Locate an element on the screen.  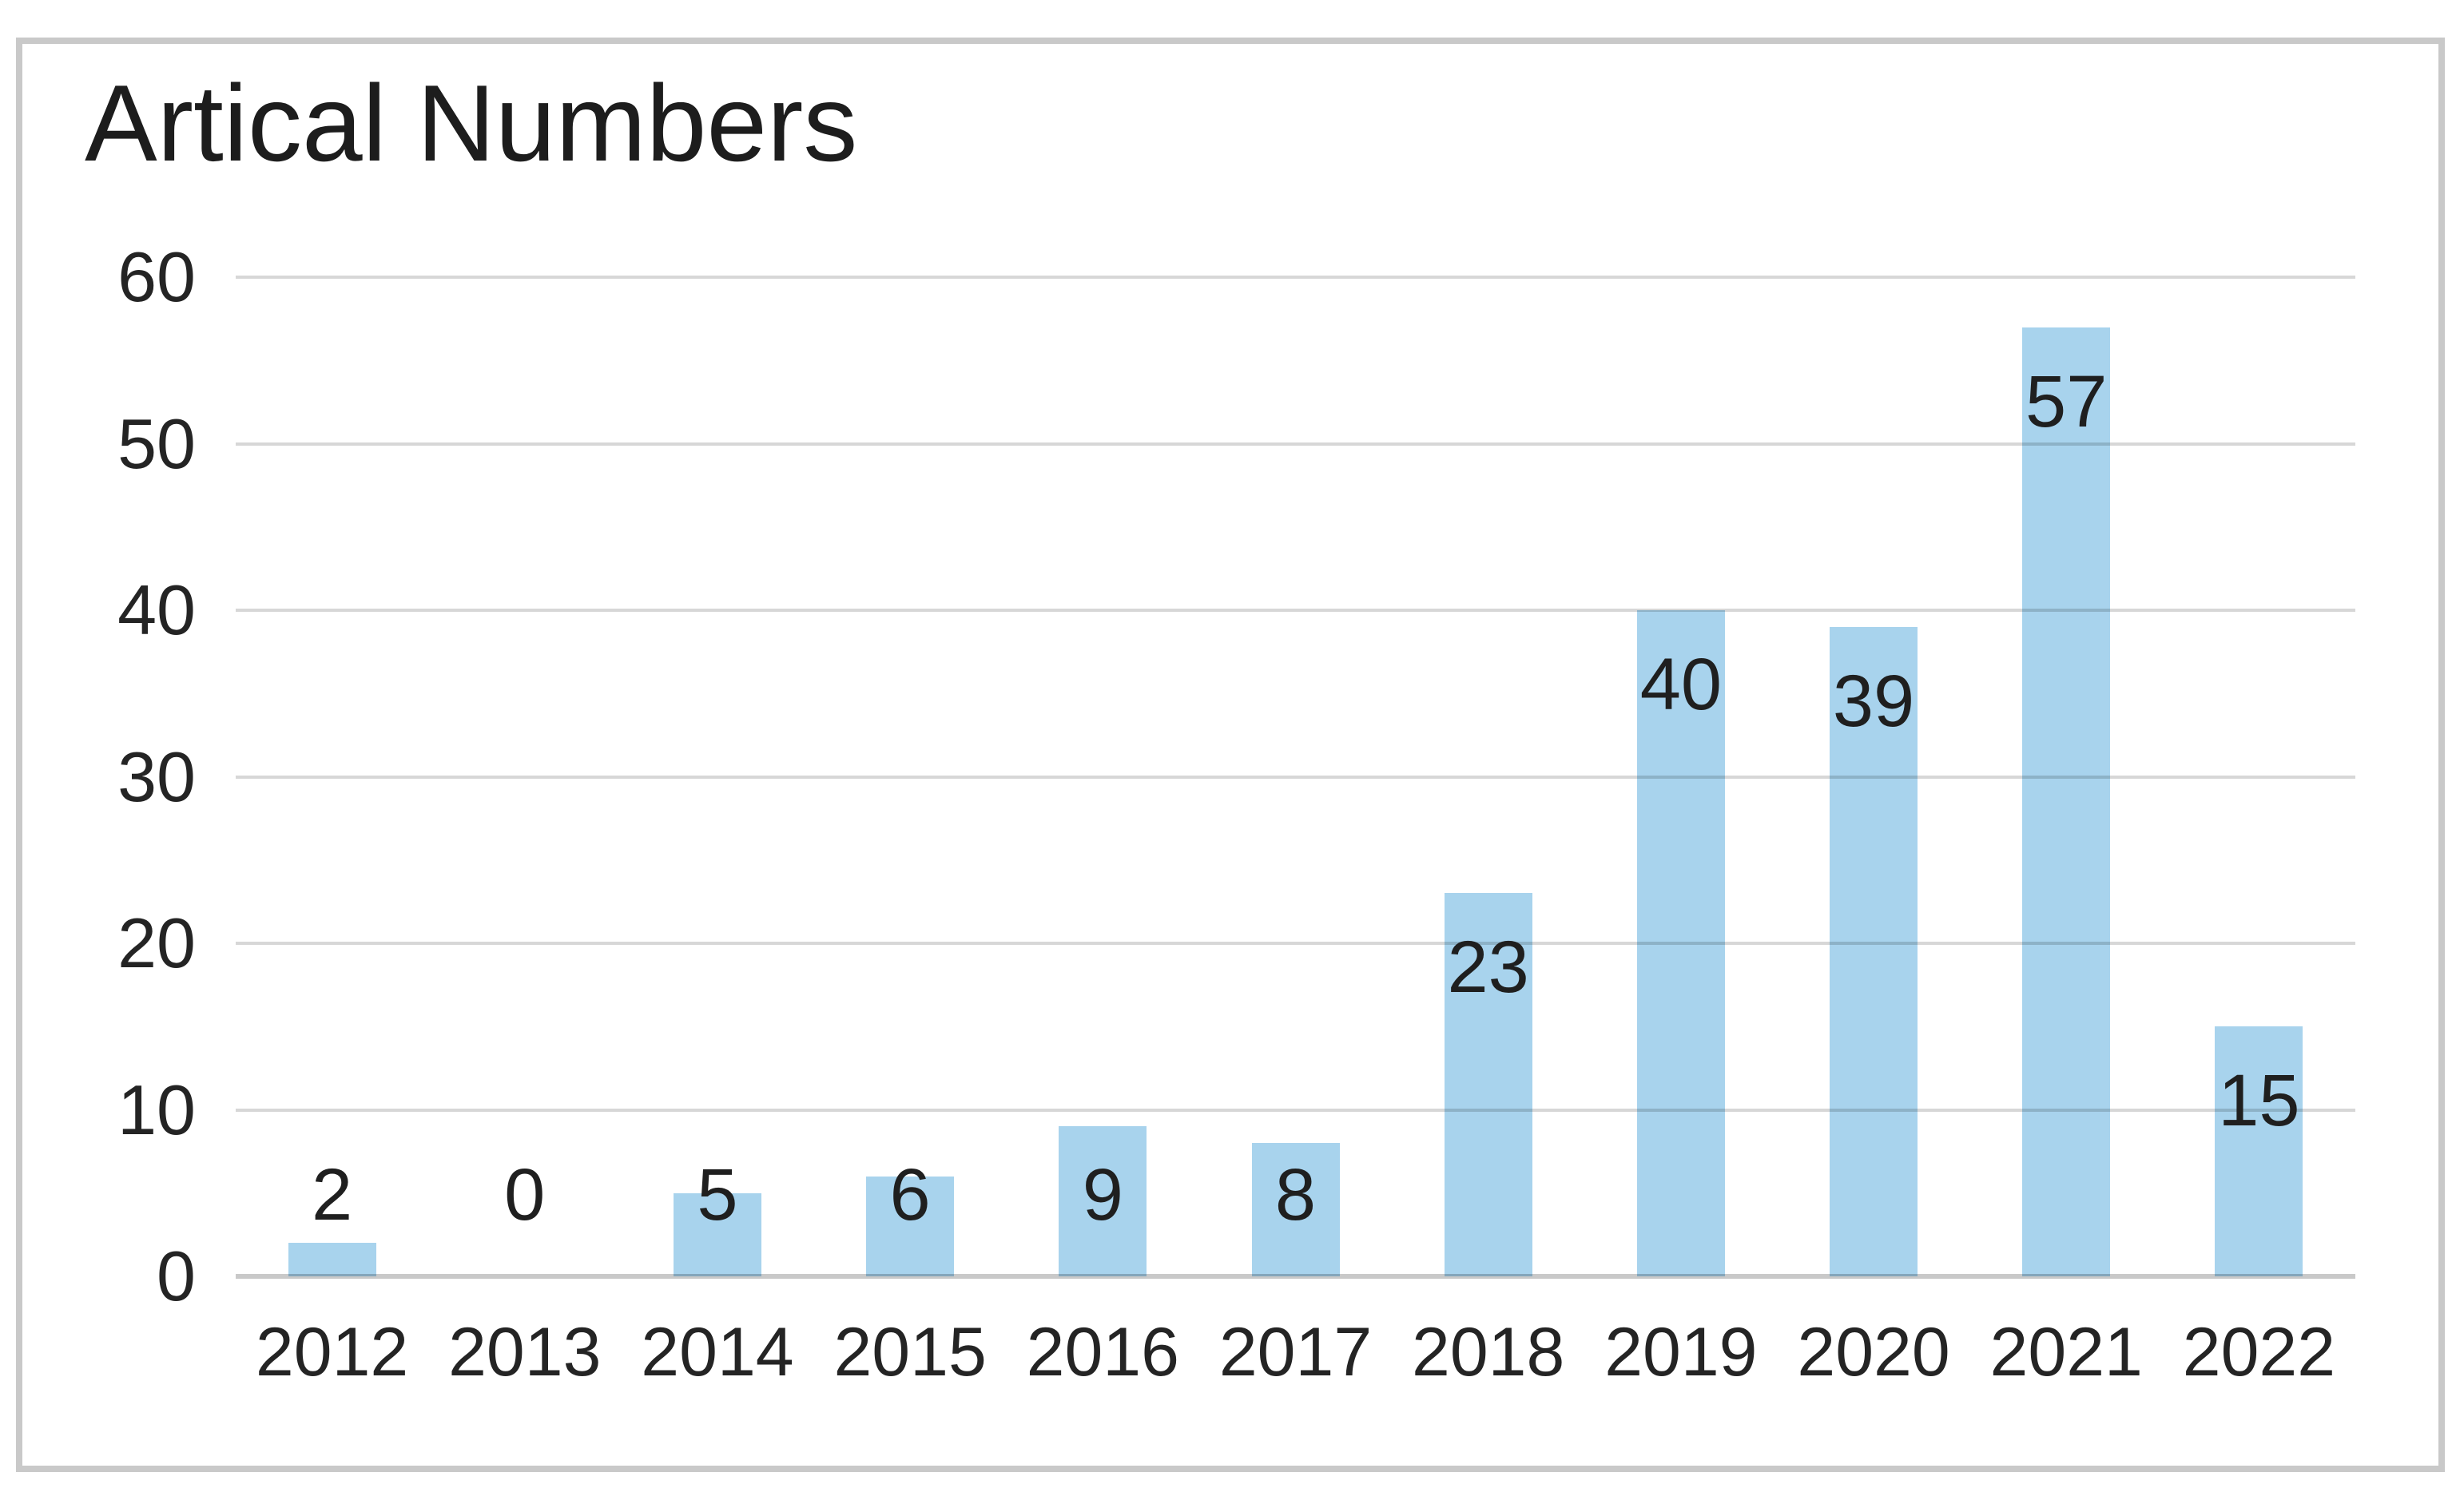
bar-2021 is located at coordinates (2067, 801).